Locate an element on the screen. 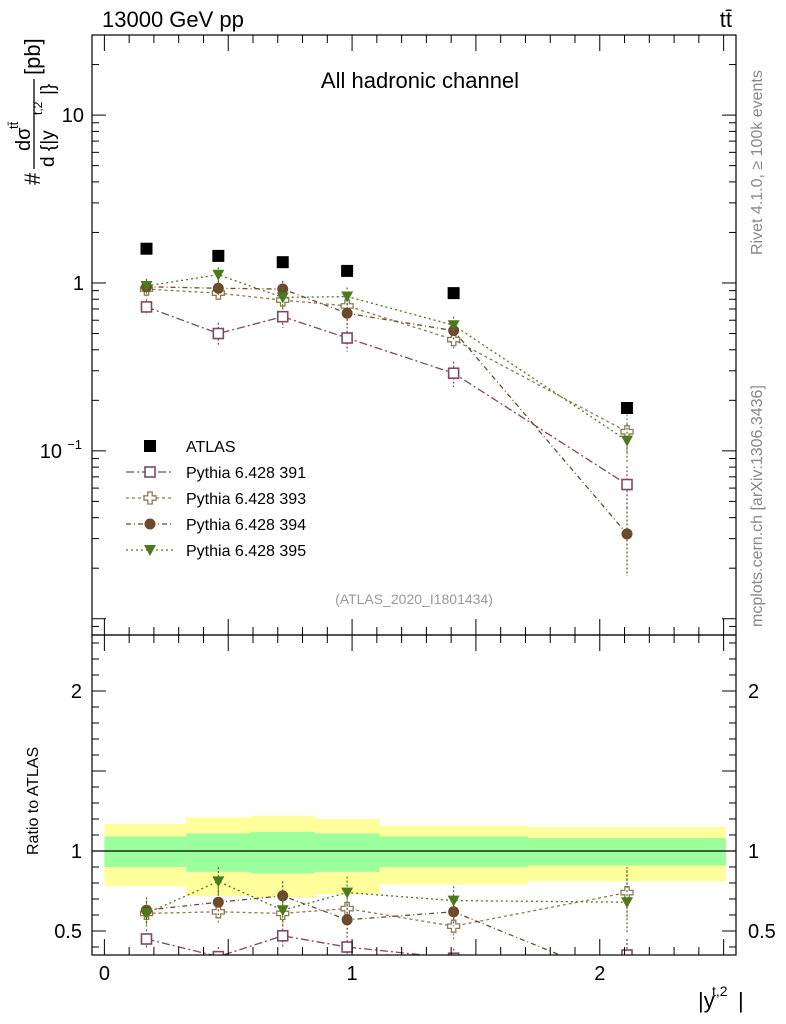 The image size is (786, 1024). ylabel-numerator: dσ is located at coordinates (24, 139).